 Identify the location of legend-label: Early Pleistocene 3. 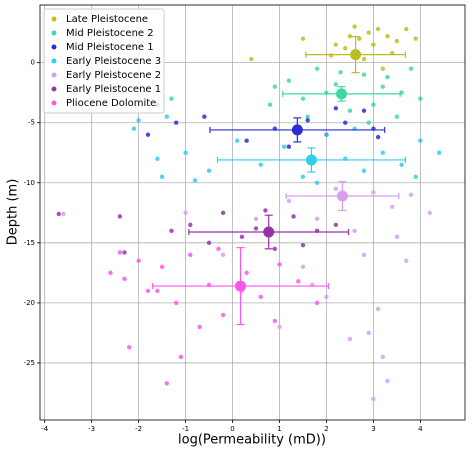
(113, 61).